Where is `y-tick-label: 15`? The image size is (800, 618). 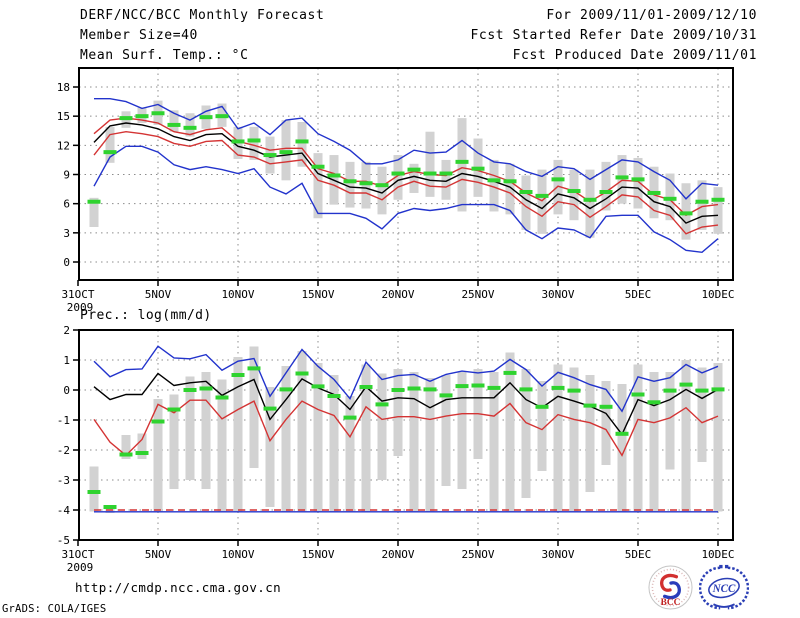
y-tick-label: 15 is located at coordinates (63, 116).